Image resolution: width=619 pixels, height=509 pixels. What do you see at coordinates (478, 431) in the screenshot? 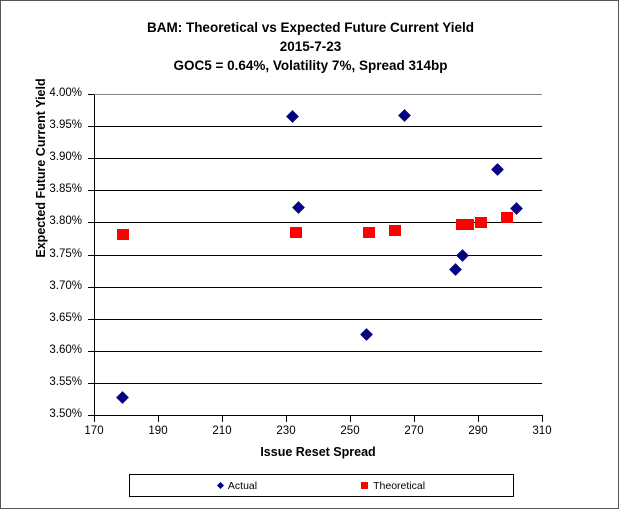
I see `x-axis-tick-label: 290` at bounding box center [478, 431].